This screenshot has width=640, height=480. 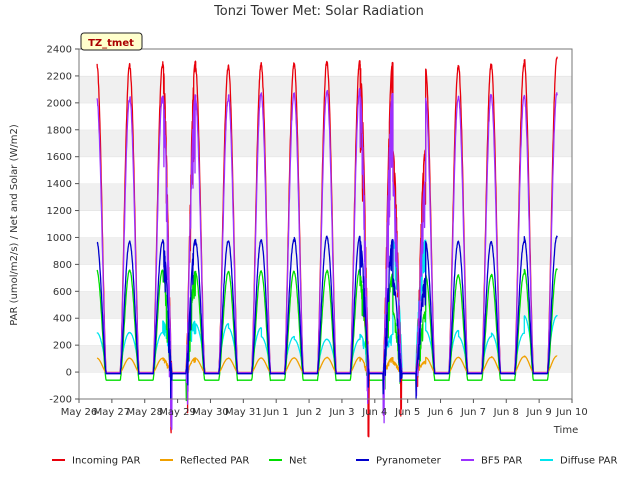 What do you see at coordinates (177, 412) in the screenshot?
I see `x-tick-label: May 29` at bounding box center [177, 412].